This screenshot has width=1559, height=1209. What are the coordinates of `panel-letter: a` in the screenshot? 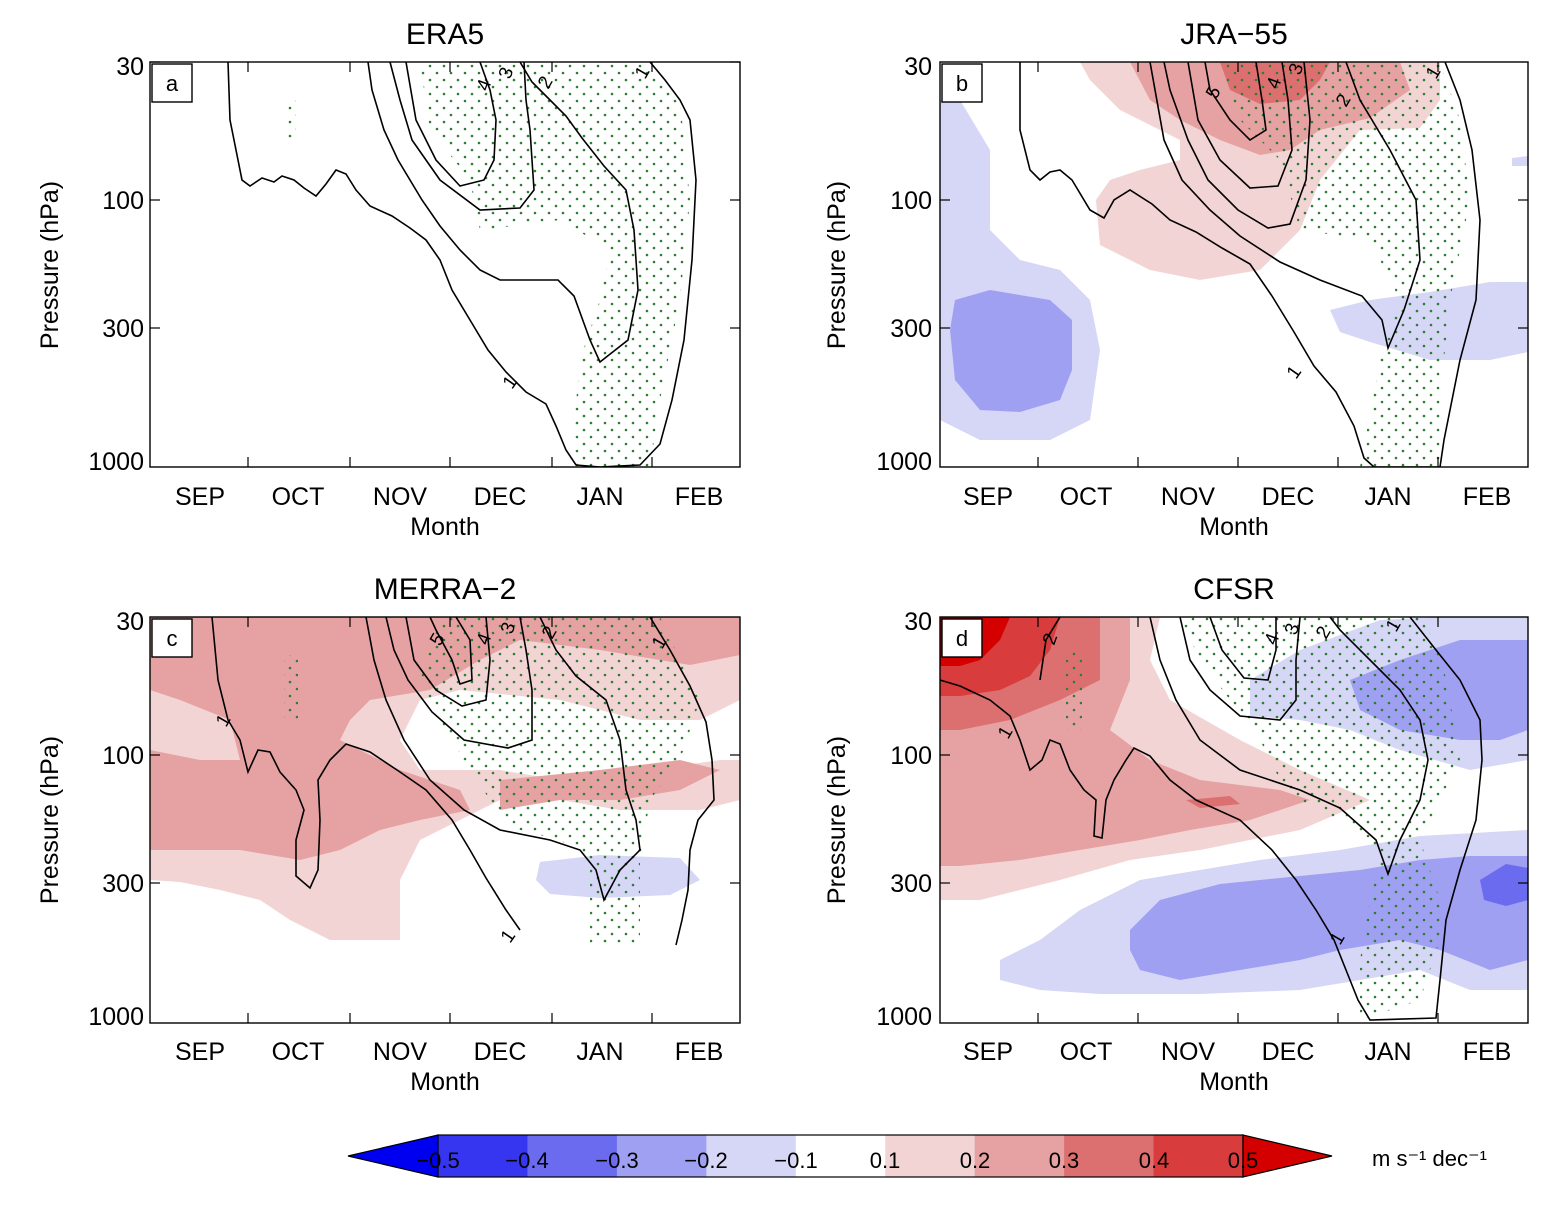 It's located at (172, 83).